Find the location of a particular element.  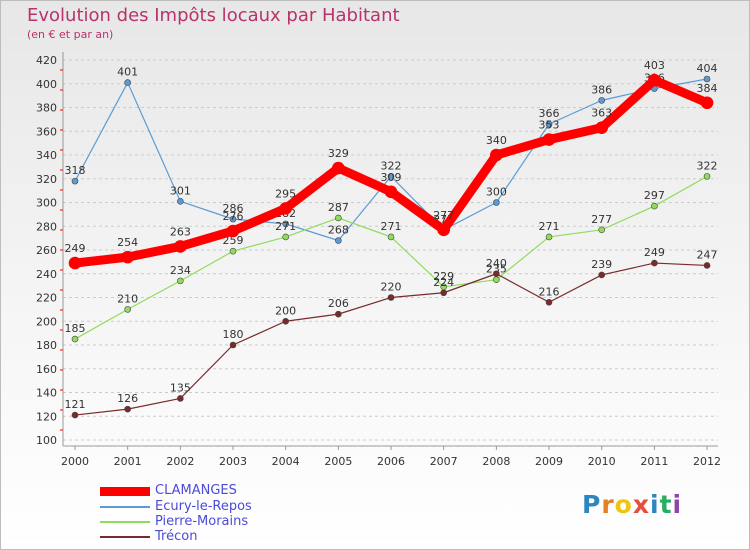

logo-letter: x is located at coordinates (641, 504).